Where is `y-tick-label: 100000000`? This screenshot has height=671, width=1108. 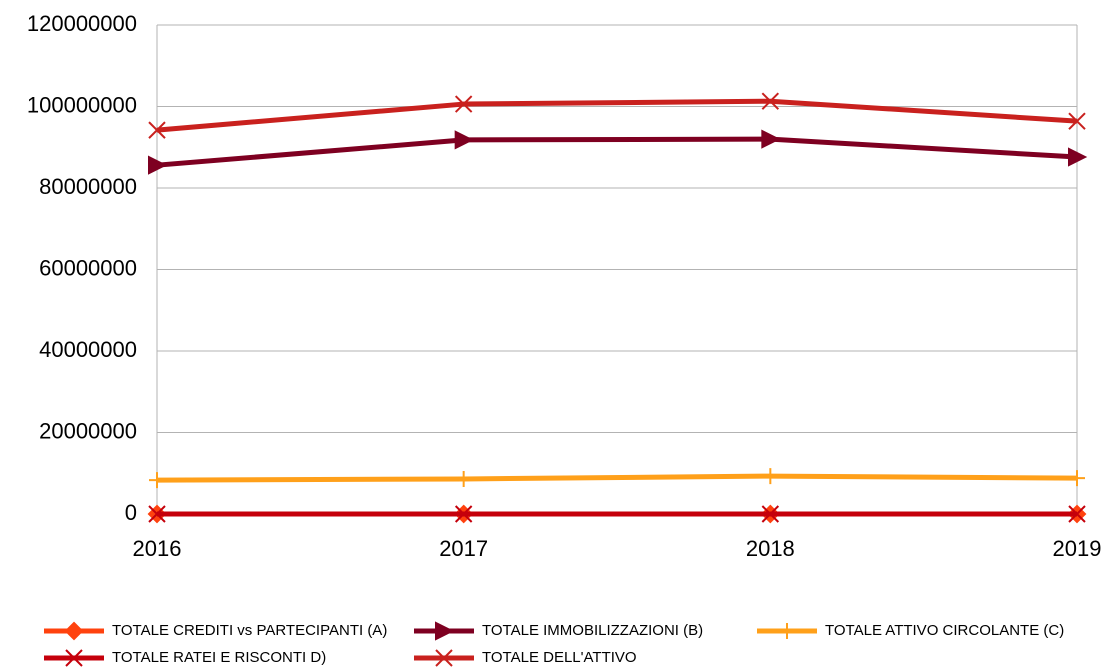
y-tick-label: 100000000 is located at coordinates (82, 104).